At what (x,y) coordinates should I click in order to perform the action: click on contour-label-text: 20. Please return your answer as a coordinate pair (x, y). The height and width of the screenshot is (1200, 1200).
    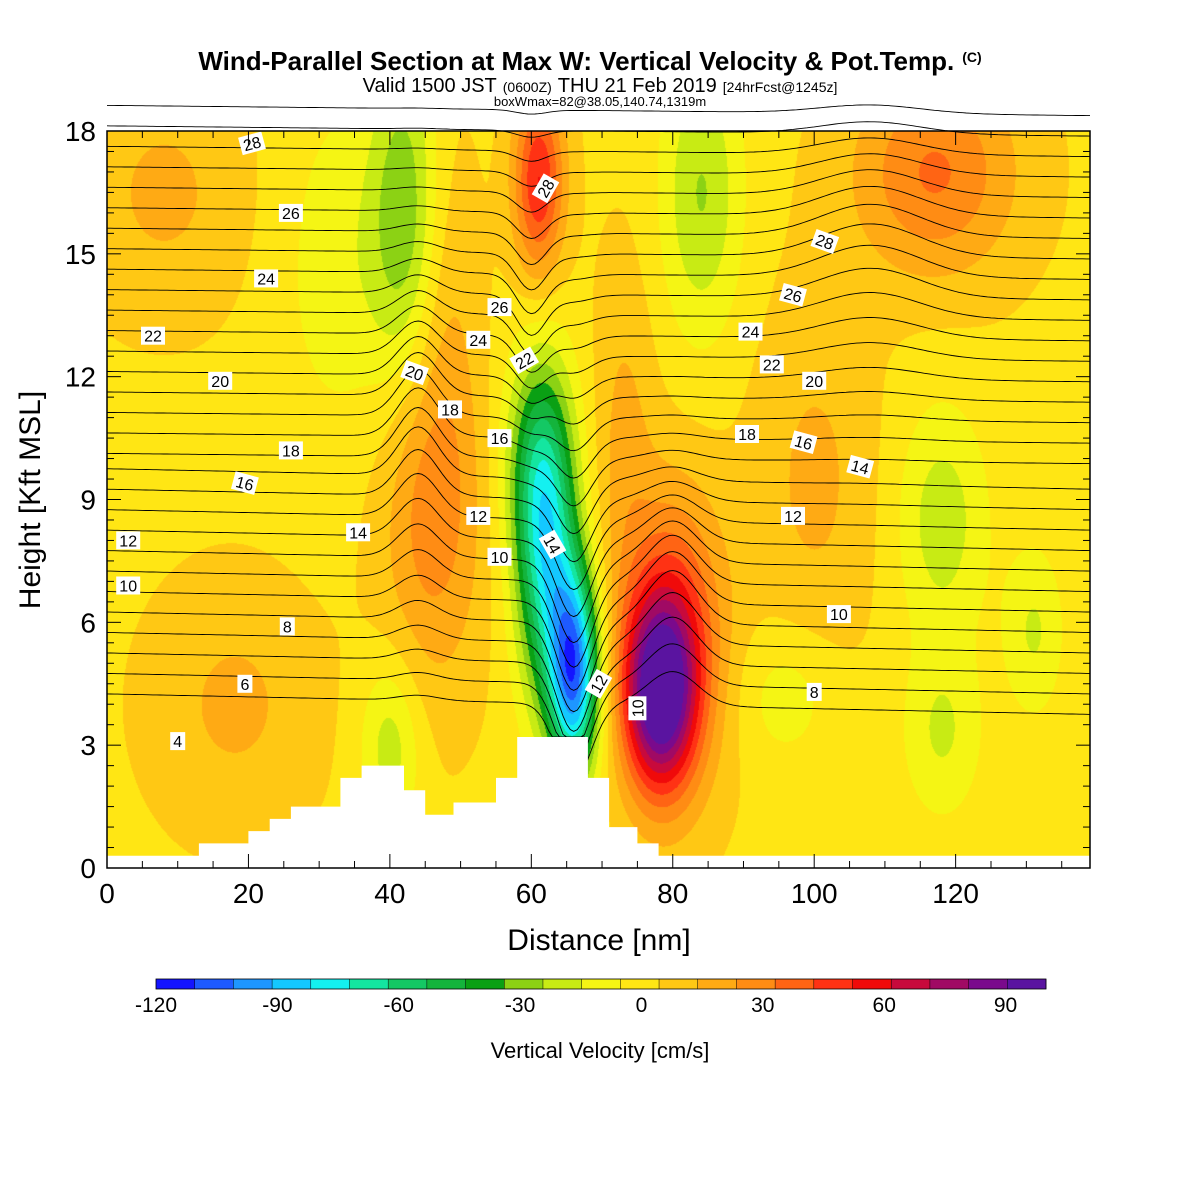
    Looking at the image, I should click on (220, 382).